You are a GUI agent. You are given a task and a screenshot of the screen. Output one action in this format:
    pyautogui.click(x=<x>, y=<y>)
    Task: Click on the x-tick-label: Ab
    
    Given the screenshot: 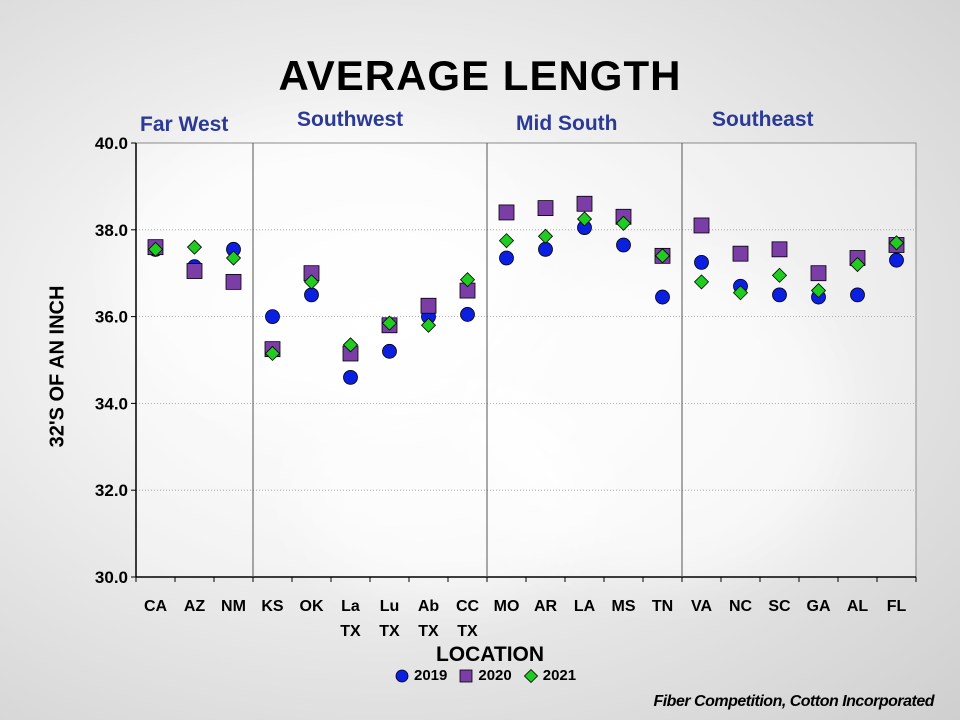 What is the action you would take?
    pyautogui.click(x=429, y=606)
    